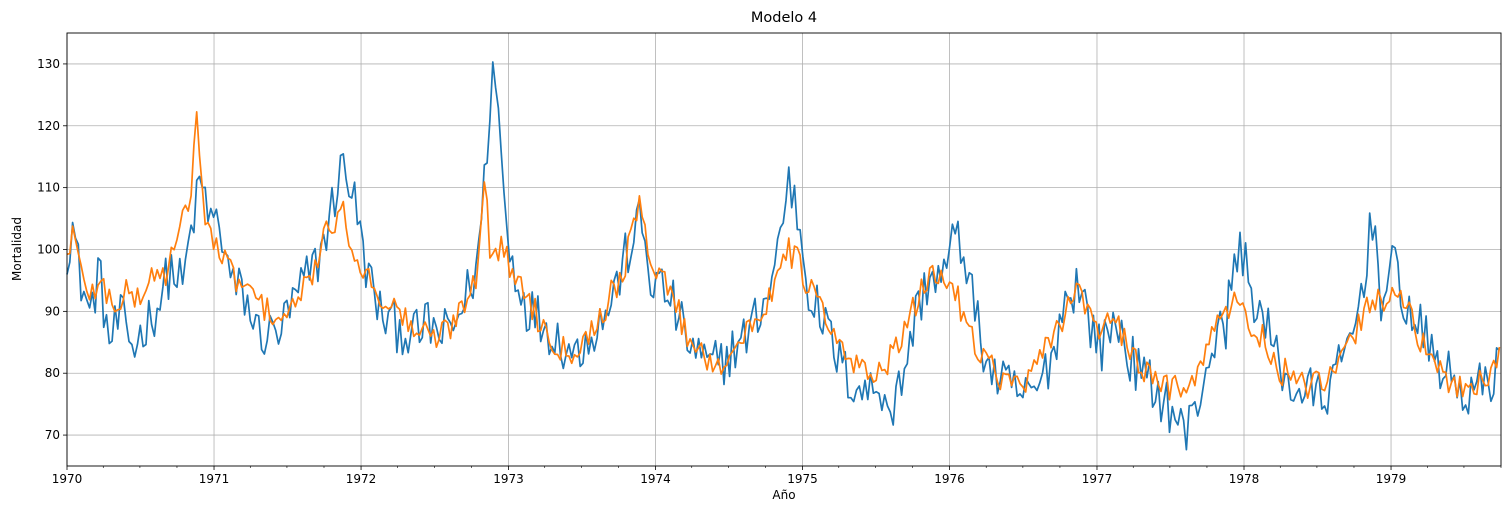 This screenshot has height=511, width=1511. What do you see at coordinates (1244, 479) in the screenshot?
I see `x-tick-label: 1978` at bounding box center [1244, 479].